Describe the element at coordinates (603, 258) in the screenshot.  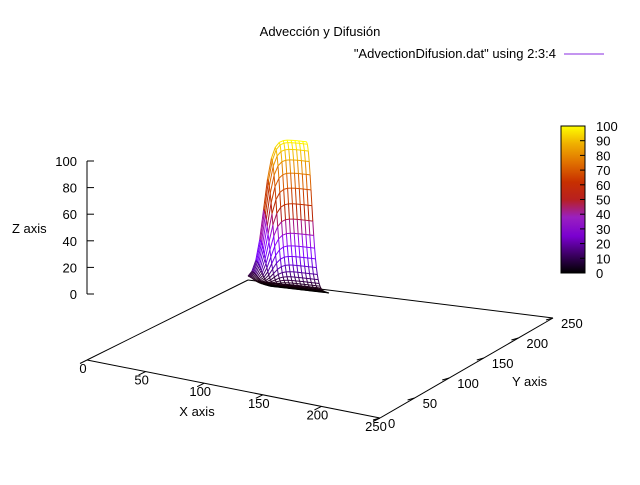
I see `colorbar-tick-label: 10` at that location.